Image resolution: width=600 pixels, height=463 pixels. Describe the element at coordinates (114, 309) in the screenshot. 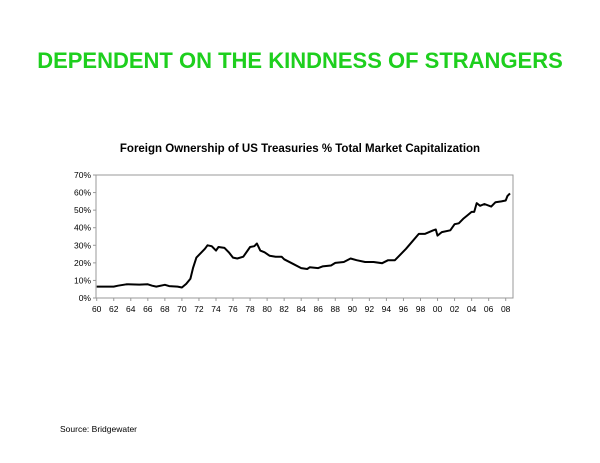

I see `x-tick-label: 62` at that location.